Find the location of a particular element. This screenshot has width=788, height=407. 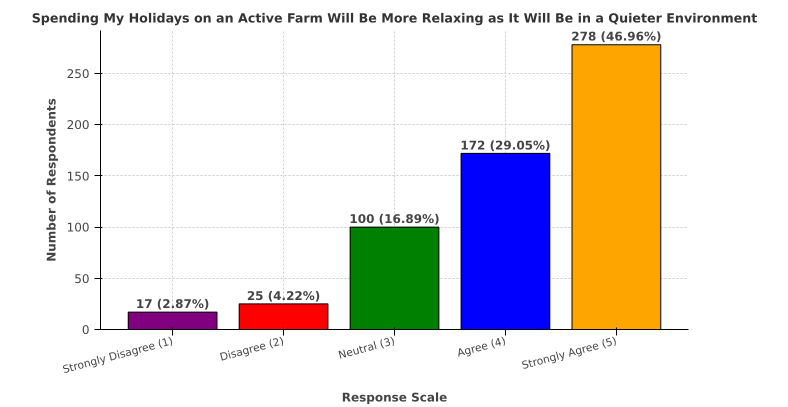

x-tick-label: Agree (4) is located at coordinates (482, 347).